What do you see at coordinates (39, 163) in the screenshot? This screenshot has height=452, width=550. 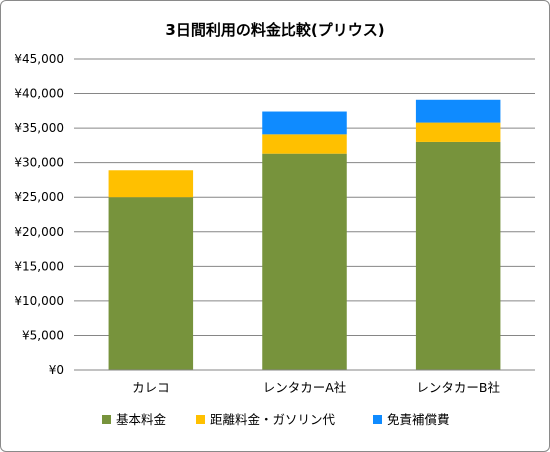 I see `y-tick-label: ¥30,000` at bounding box center [39, 163].